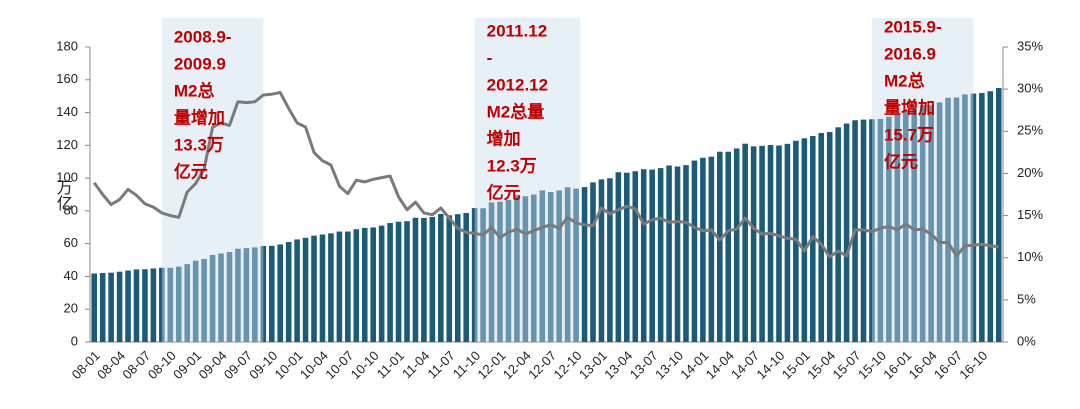 This screenshot has height=409, width=1080. Describe the element at coordinates (517, 84) in the screenshot. I see `annotation-text: 2012.12` at that location.